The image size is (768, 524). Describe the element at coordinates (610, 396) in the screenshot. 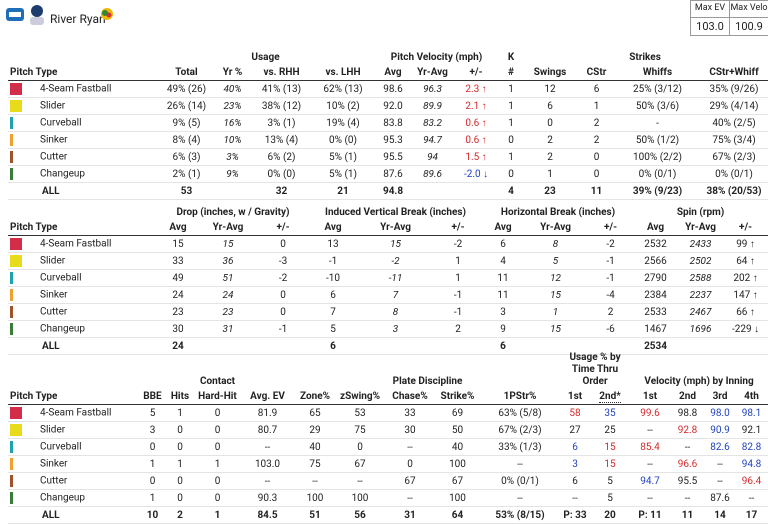

I see `column-header: 2nd*` at that location.